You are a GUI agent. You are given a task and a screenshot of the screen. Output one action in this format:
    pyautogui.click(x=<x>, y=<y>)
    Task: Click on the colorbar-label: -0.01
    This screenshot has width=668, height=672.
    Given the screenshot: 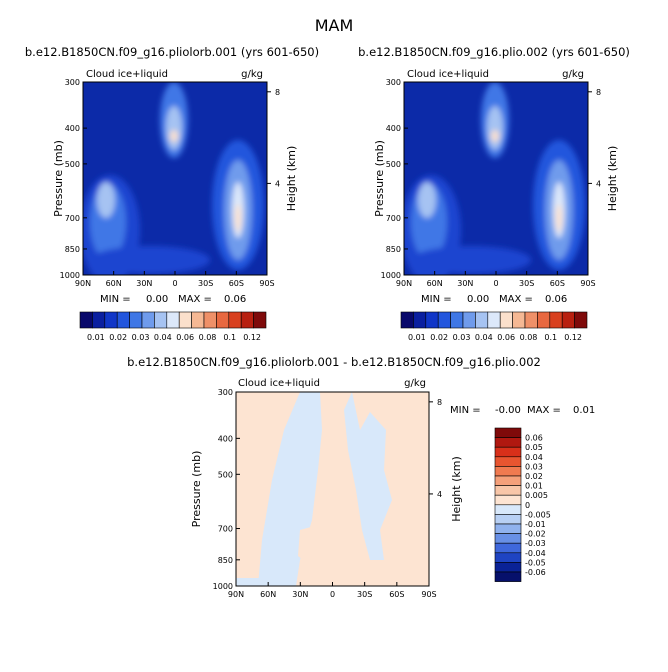 What is the action you would take?
    pyautogui.click(x=535, y=524)
    